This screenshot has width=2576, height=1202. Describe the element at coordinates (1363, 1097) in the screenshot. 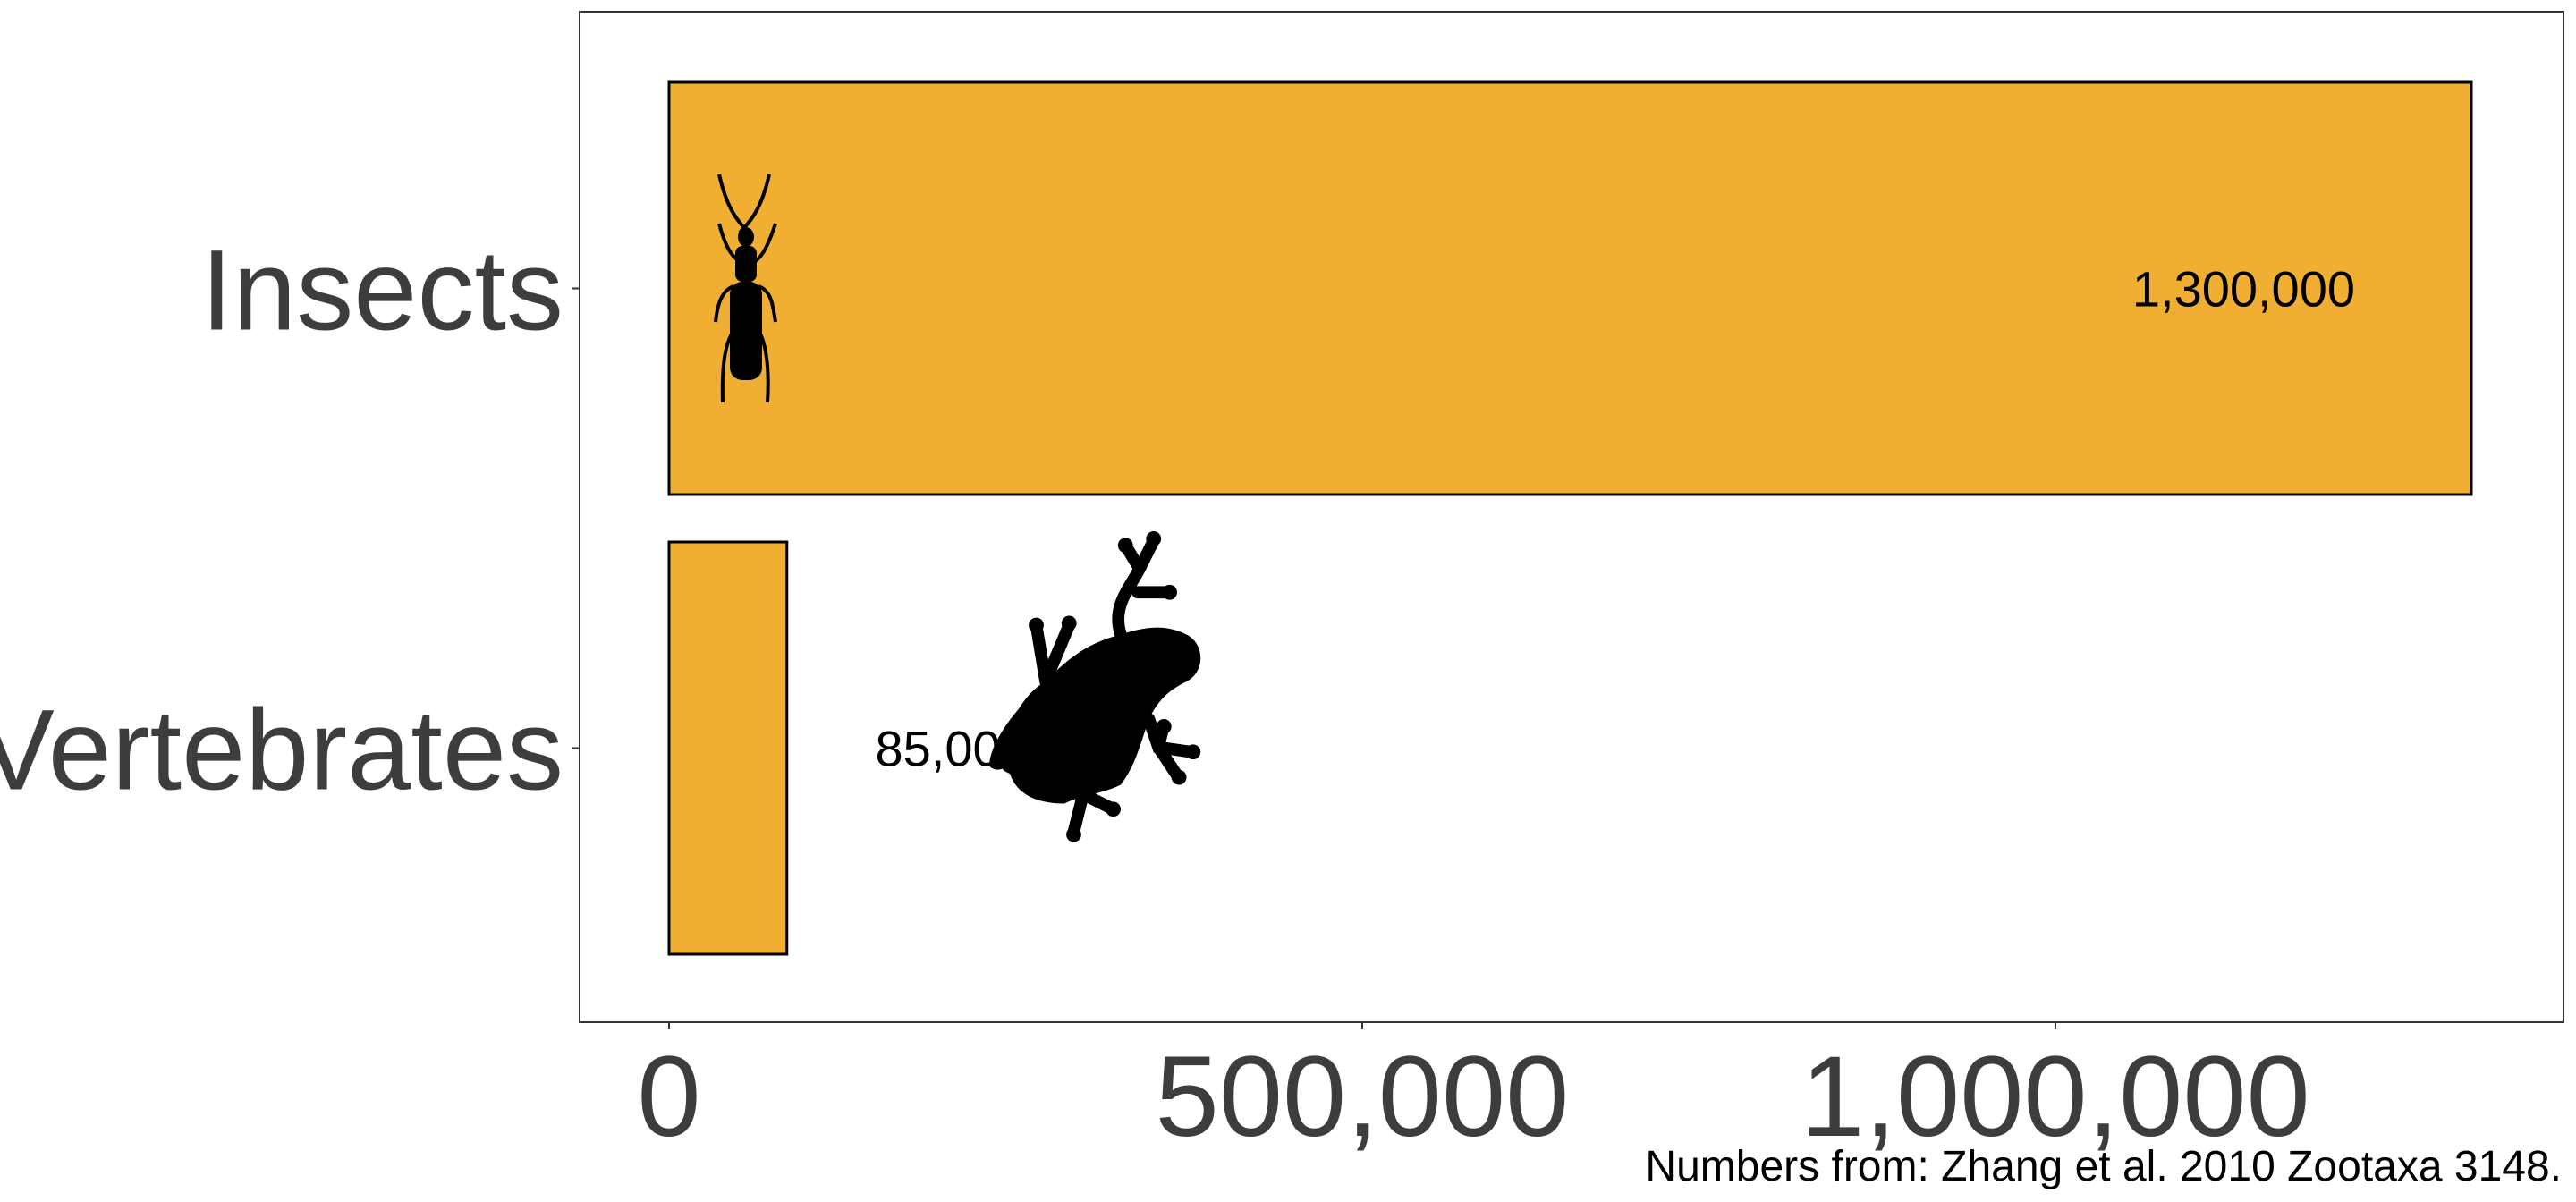

I see `x-tick-label: 500,000` at that location.